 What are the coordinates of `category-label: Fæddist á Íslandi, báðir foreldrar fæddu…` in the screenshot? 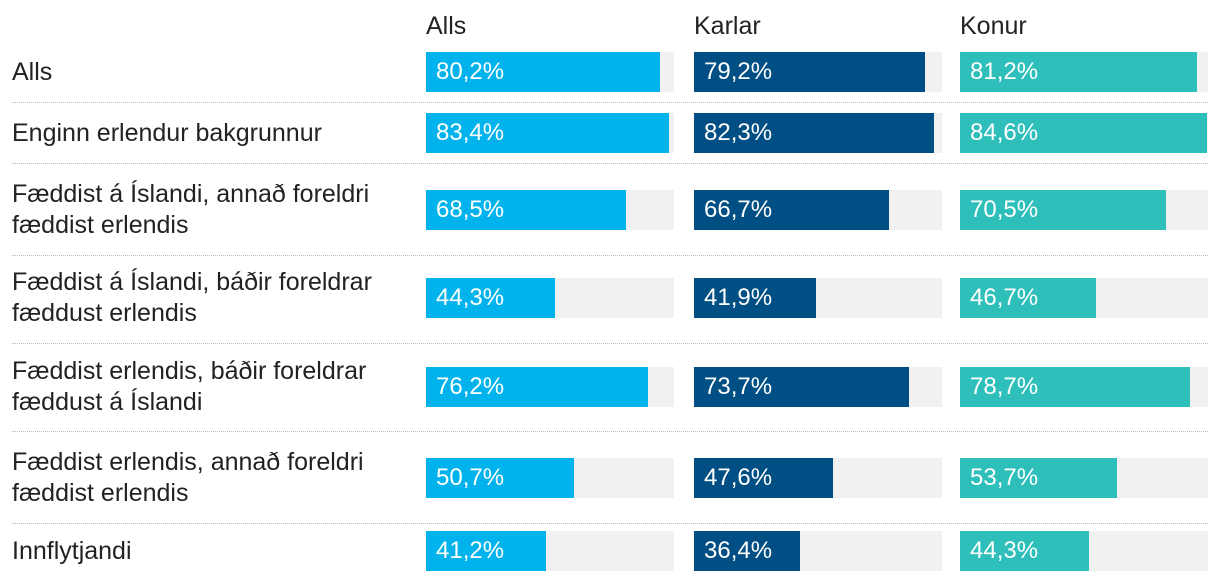 It's located at (192, 297).